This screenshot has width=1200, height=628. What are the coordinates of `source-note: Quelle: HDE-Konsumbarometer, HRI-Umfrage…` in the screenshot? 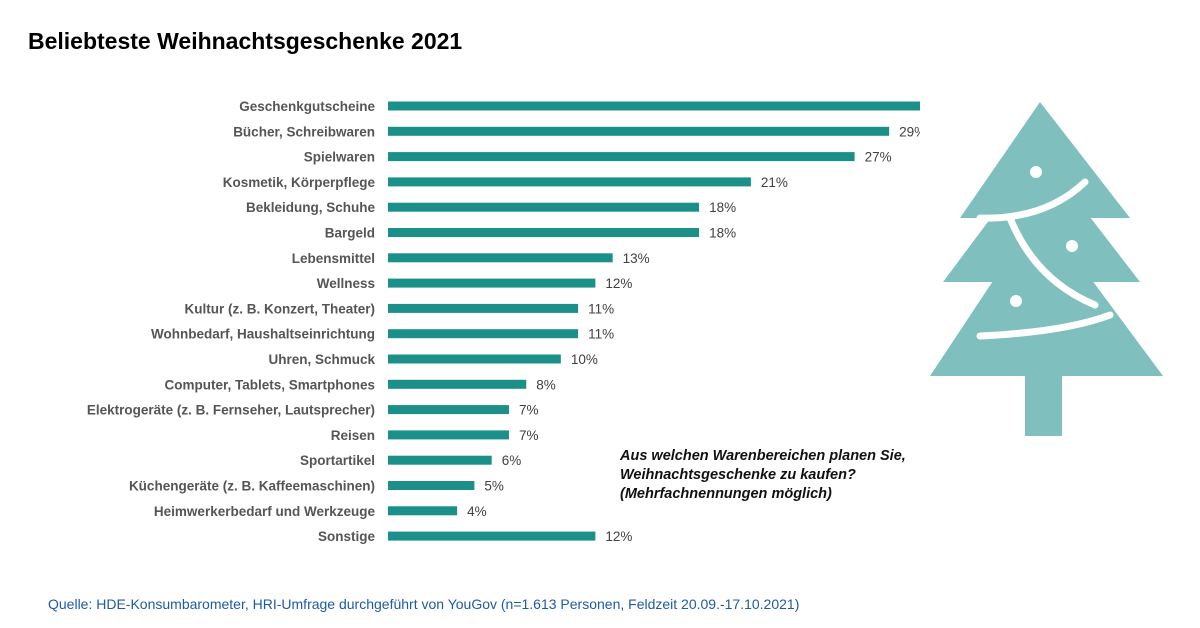 It's located at (424, 604).